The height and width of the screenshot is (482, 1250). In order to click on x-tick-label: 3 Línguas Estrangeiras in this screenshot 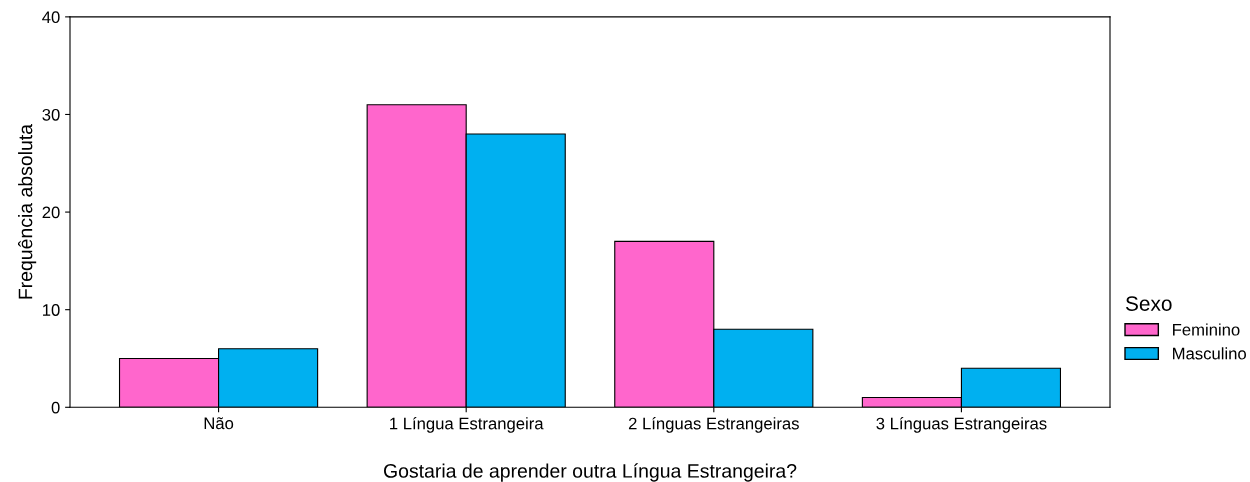, I will do `click(961, 425)`.